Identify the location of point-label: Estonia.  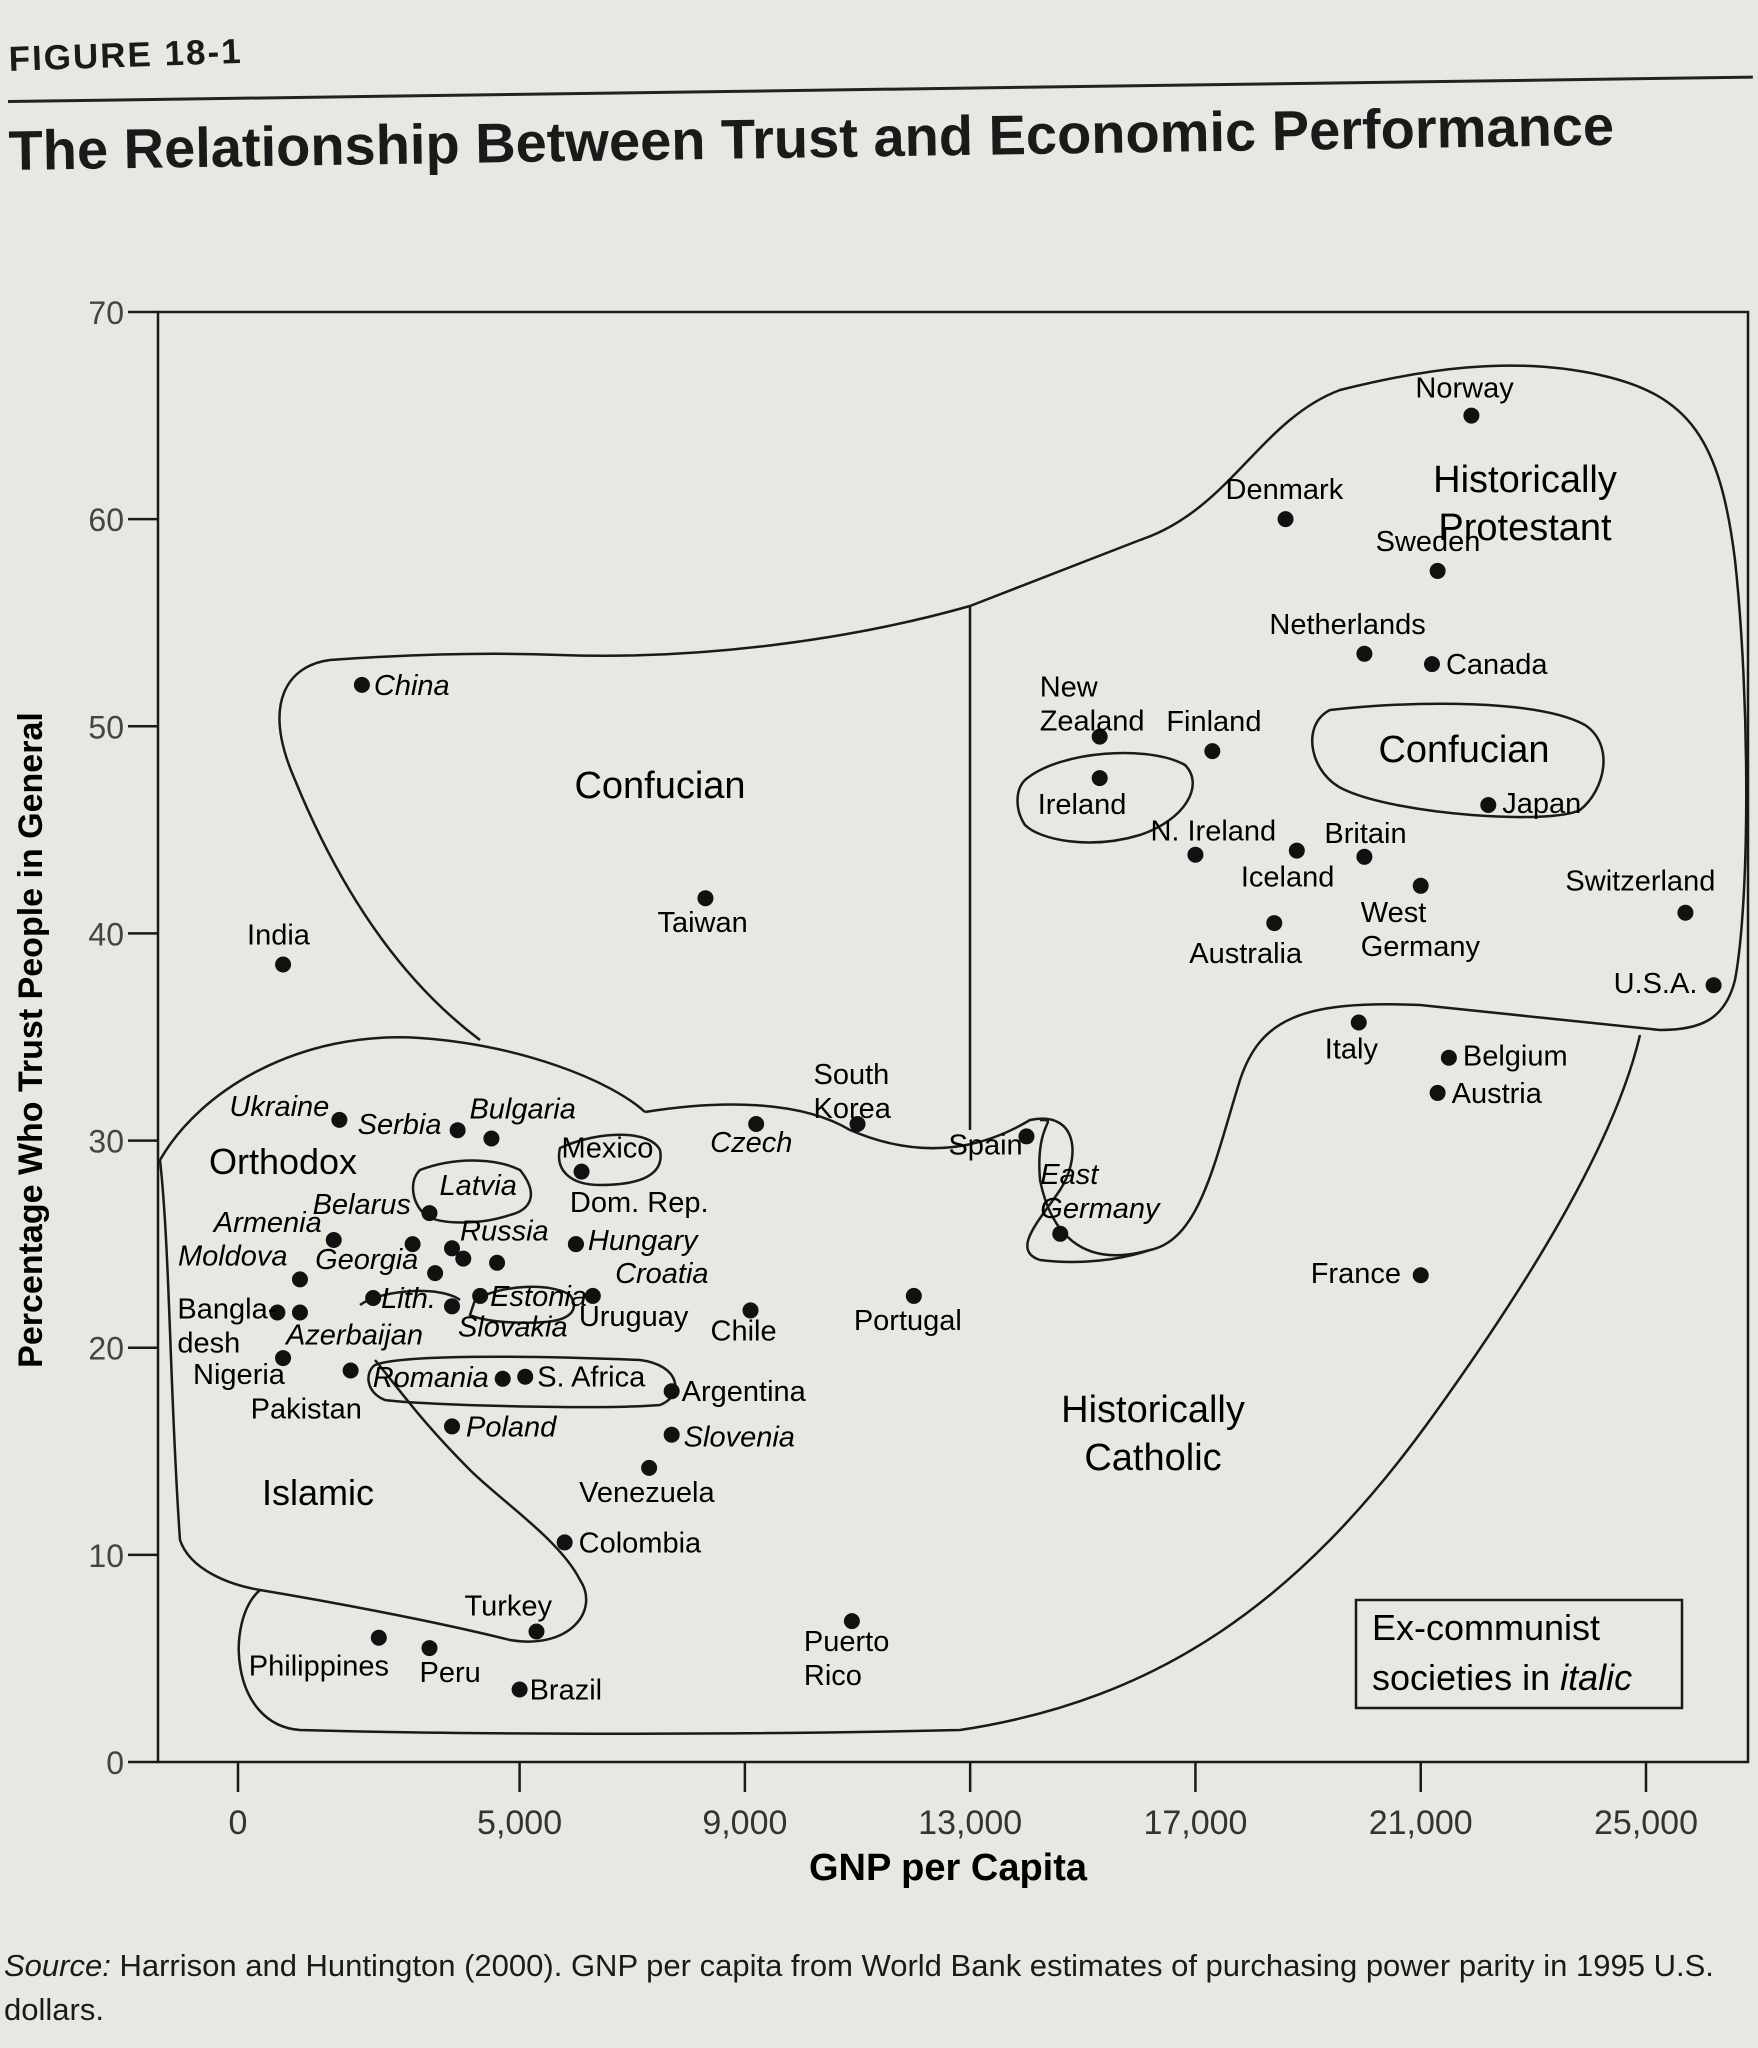
(538, 1297).